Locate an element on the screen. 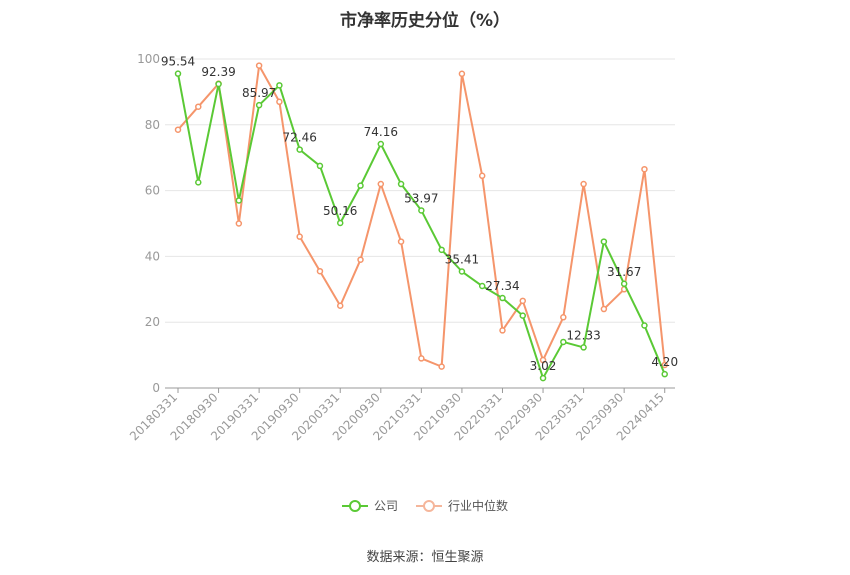 The image size is (850, 575). data-label: 4.20 is located at coordinates (664, 362).